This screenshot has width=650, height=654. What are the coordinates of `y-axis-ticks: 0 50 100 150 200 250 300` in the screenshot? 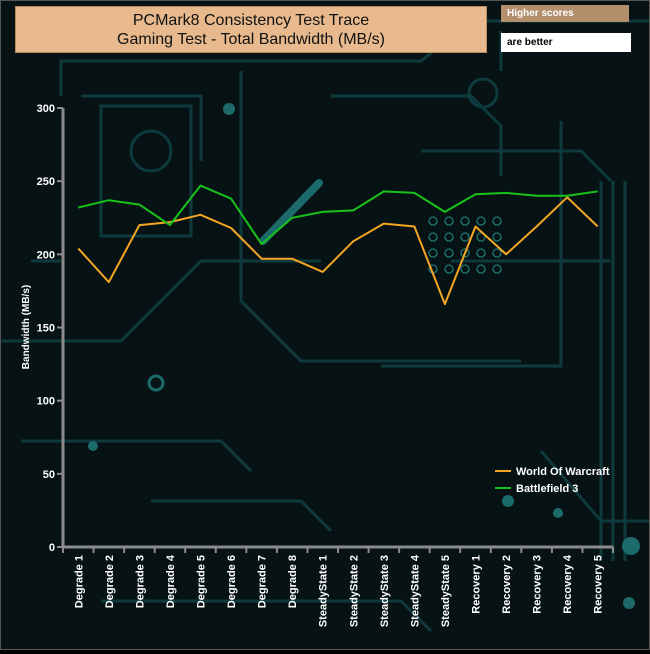 It's located at (50, 328).